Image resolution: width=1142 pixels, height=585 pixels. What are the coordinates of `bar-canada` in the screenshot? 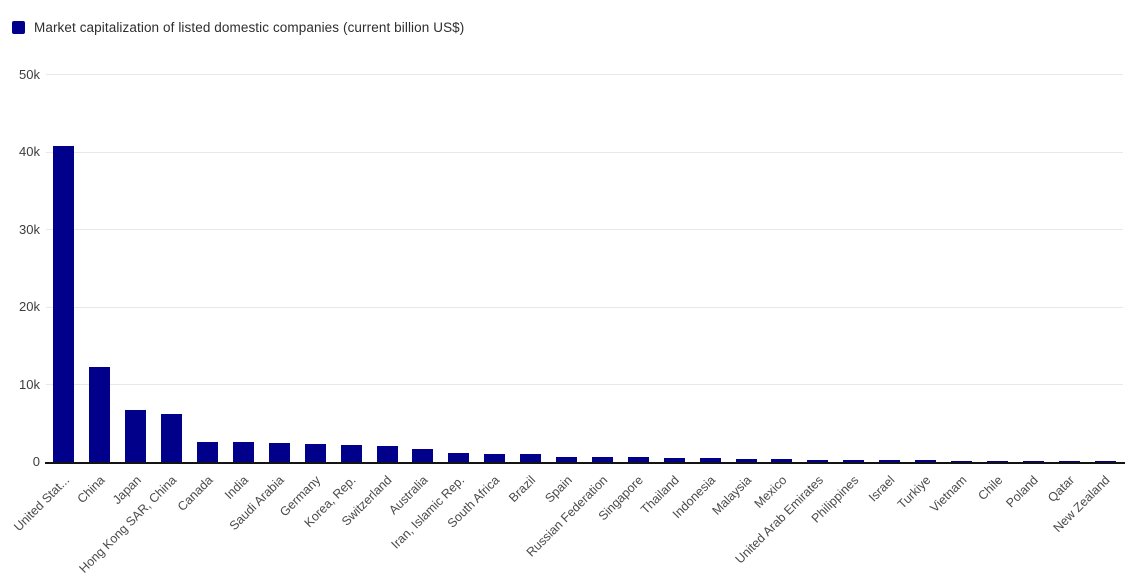 It's located at (208, 451).